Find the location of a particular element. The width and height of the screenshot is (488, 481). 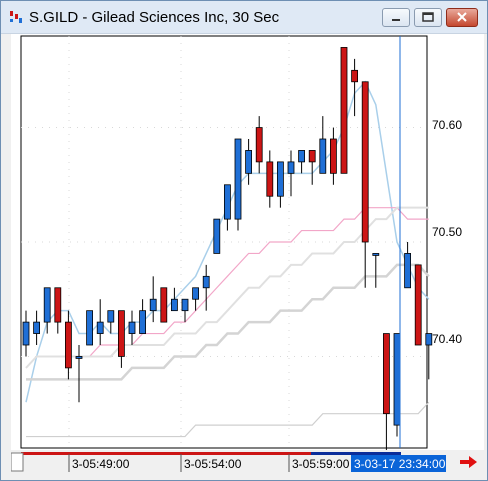

maximize-button is located at coordinates (428, 17).